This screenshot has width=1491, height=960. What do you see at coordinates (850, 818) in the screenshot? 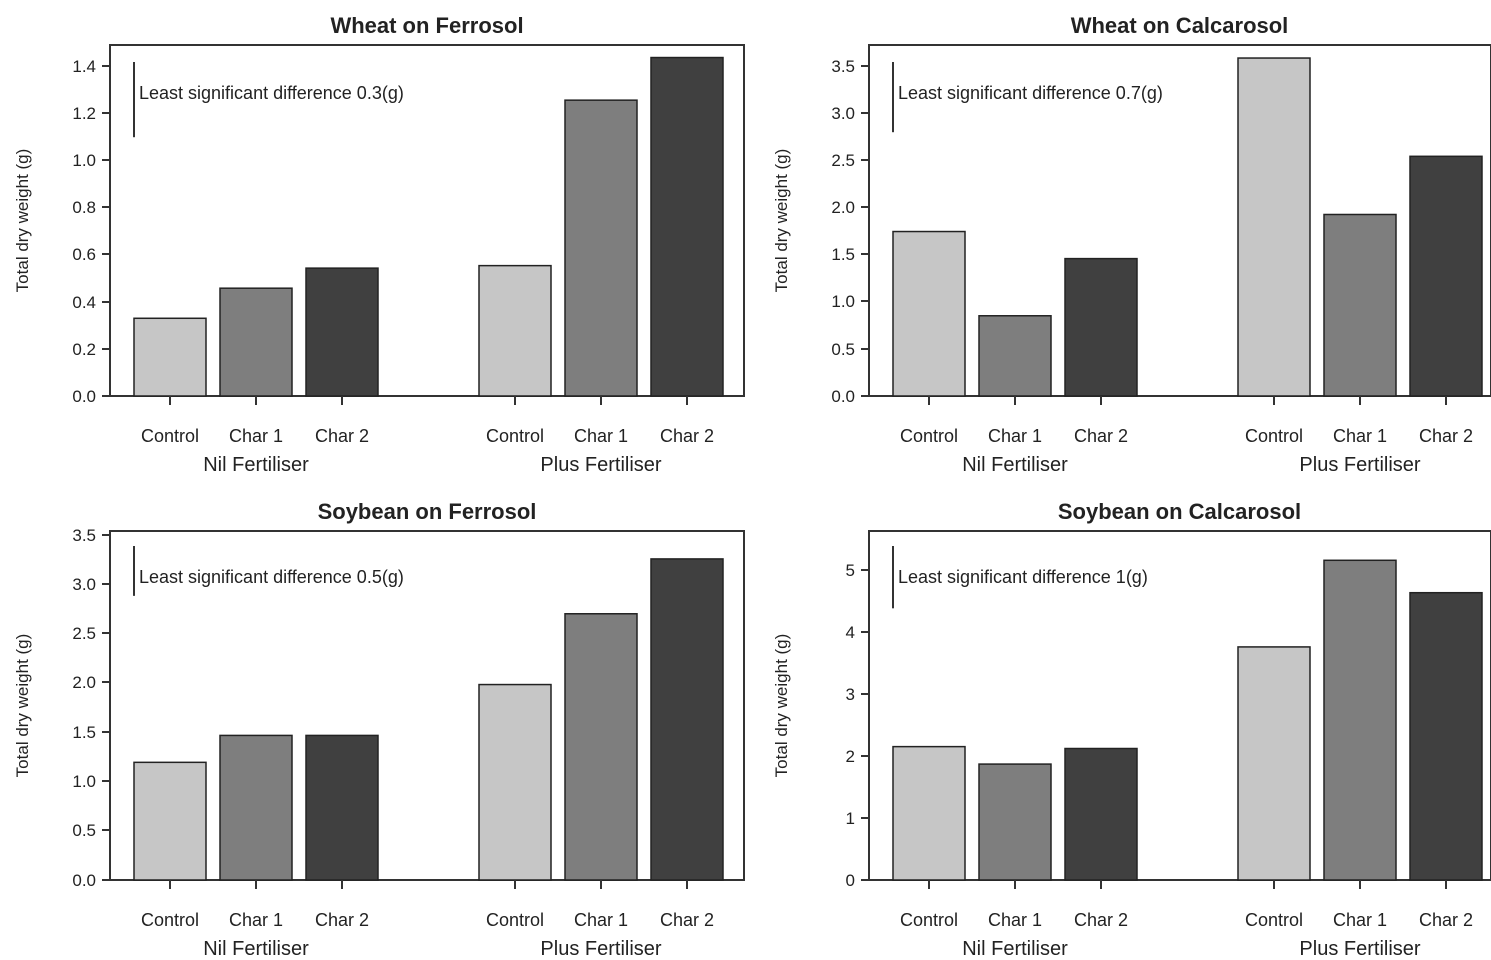
I see `y-tick-label: 1` at bounding box center [850, 818].